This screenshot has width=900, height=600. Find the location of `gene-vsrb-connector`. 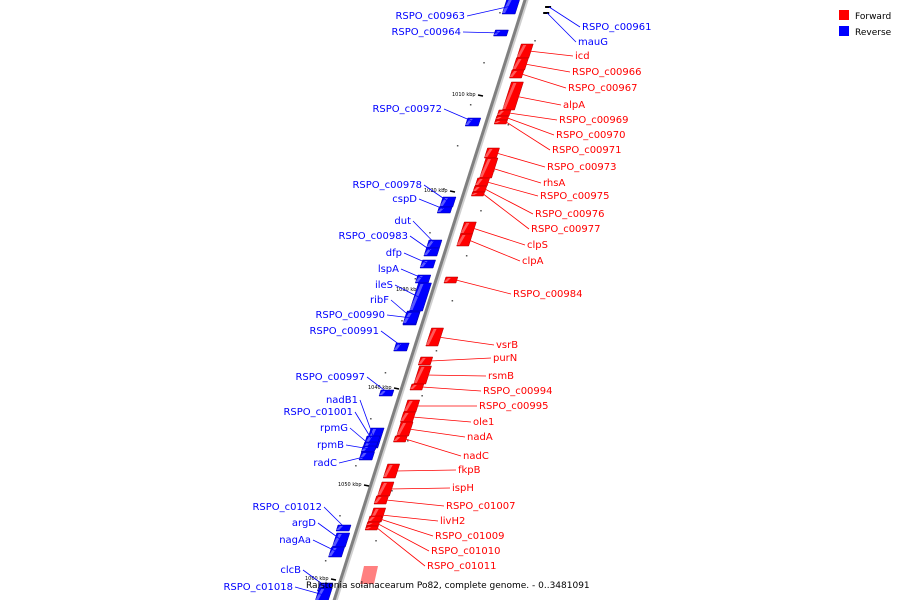

gene-vsrb-connector is located at coordinates (466, 341).